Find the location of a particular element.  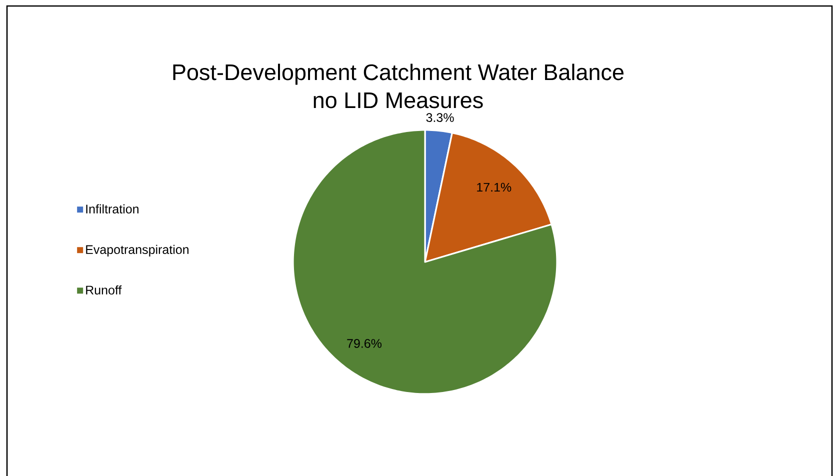

data-label: 17.1% is located at coordinates (494, 187).